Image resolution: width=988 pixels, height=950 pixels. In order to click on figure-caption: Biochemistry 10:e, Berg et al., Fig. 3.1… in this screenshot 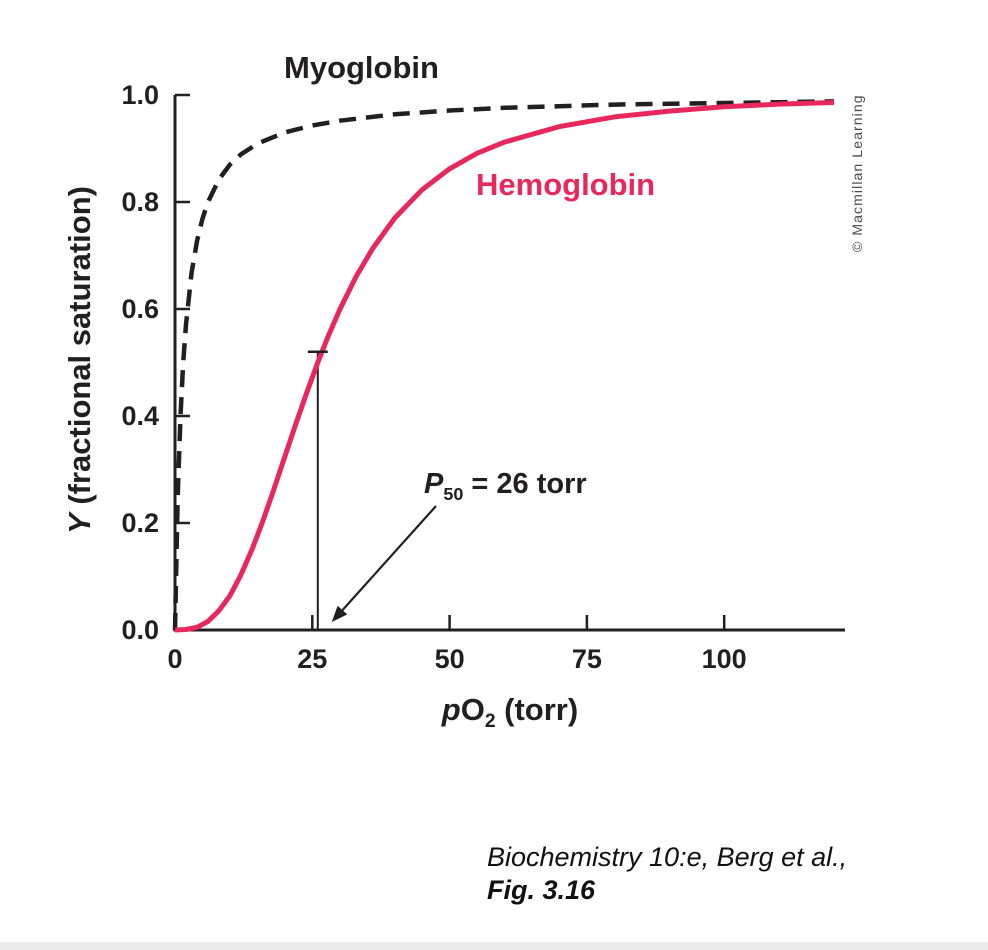, I will do `click(667, 874)`.